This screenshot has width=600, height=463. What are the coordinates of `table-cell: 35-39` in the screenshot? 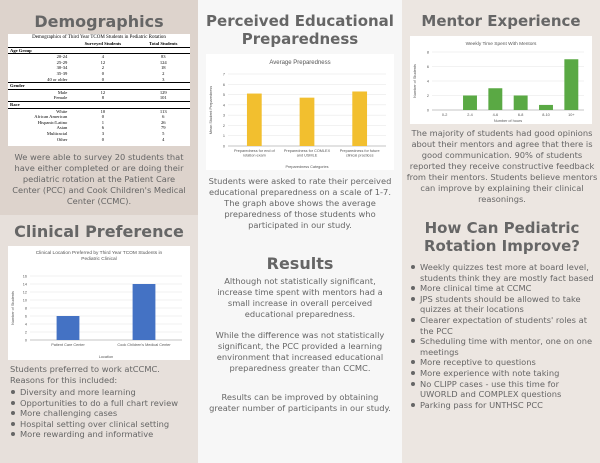 It's located at (62, 73).